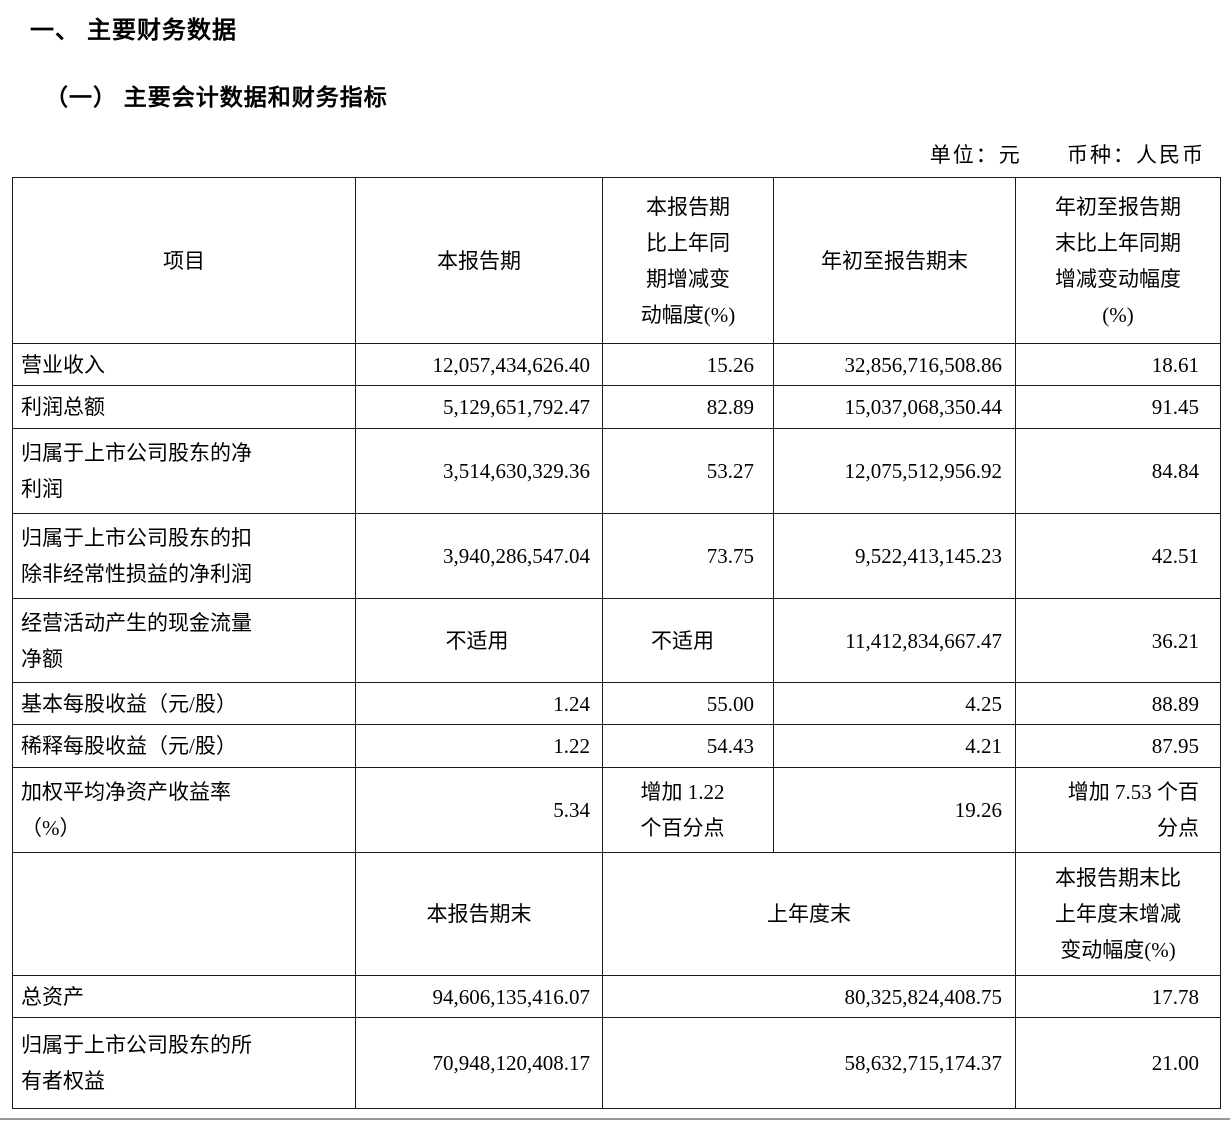 The image size is (1230, 1123). What do you see at coordinates (184, 364) in the screenshot?
I see `row-label-cell: 营业收入` at bounding box center [184, 364].